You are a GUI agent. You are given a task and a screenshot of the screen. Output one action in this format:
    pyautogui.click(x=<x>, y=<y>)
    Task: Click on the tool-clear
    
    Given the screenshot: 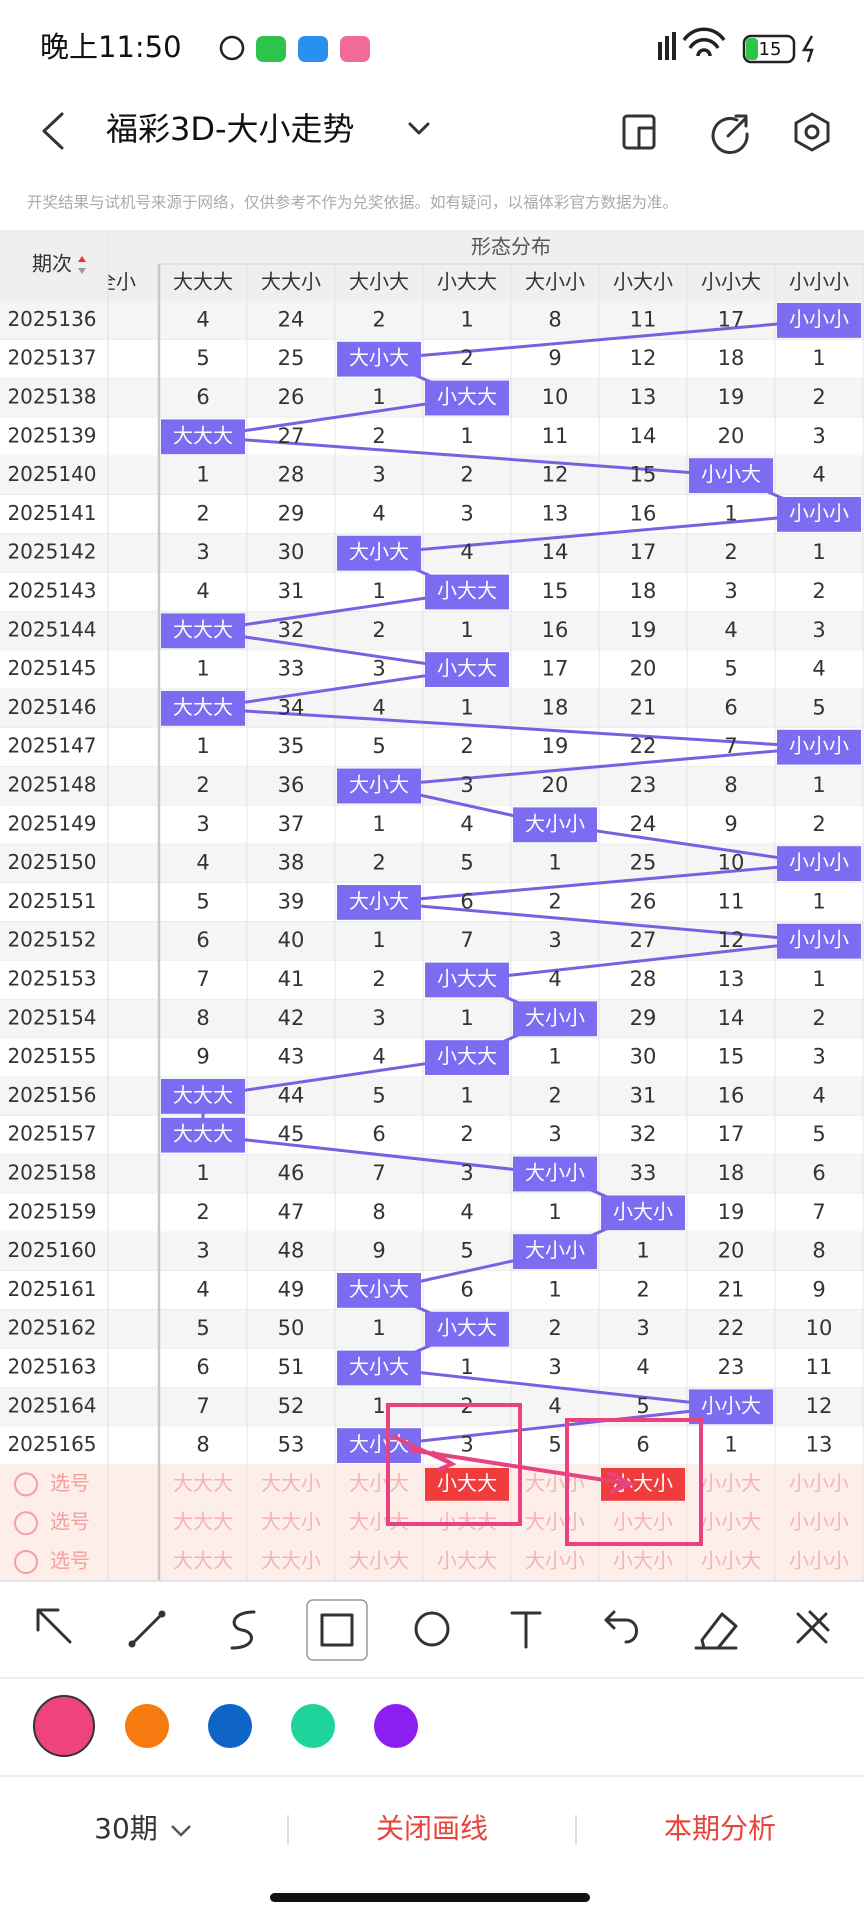 What is the action you would take?
    pyautogui.click(x=813, y=1627)
    